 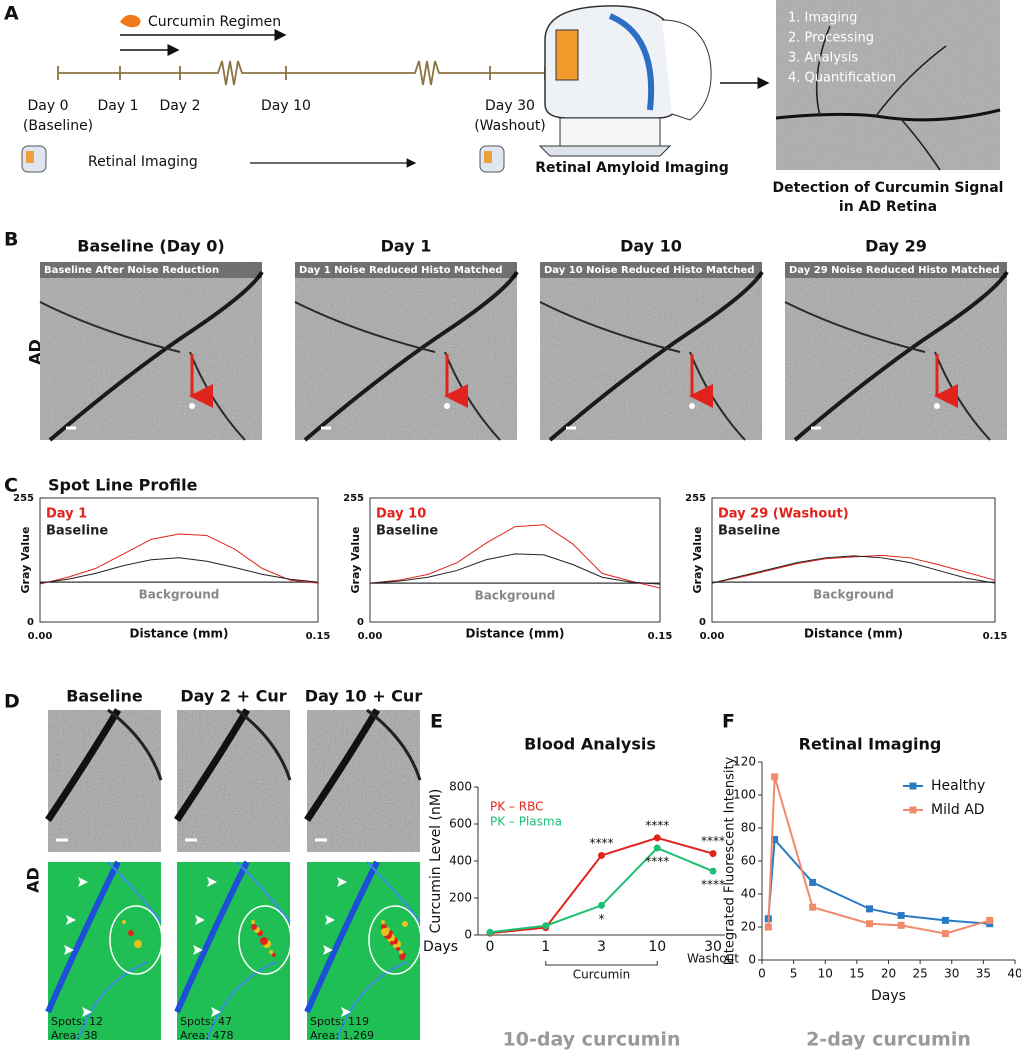 What do you see at coordinates (74, 1035) in the screenshot?
I see `area-stat: Area: 38` at bounding box center [74, 1035].